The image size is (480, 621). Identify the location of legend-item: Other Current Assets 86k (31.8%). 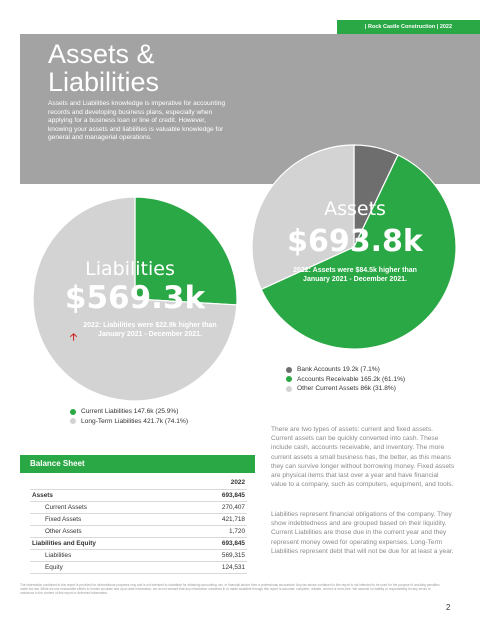
(345, 389).